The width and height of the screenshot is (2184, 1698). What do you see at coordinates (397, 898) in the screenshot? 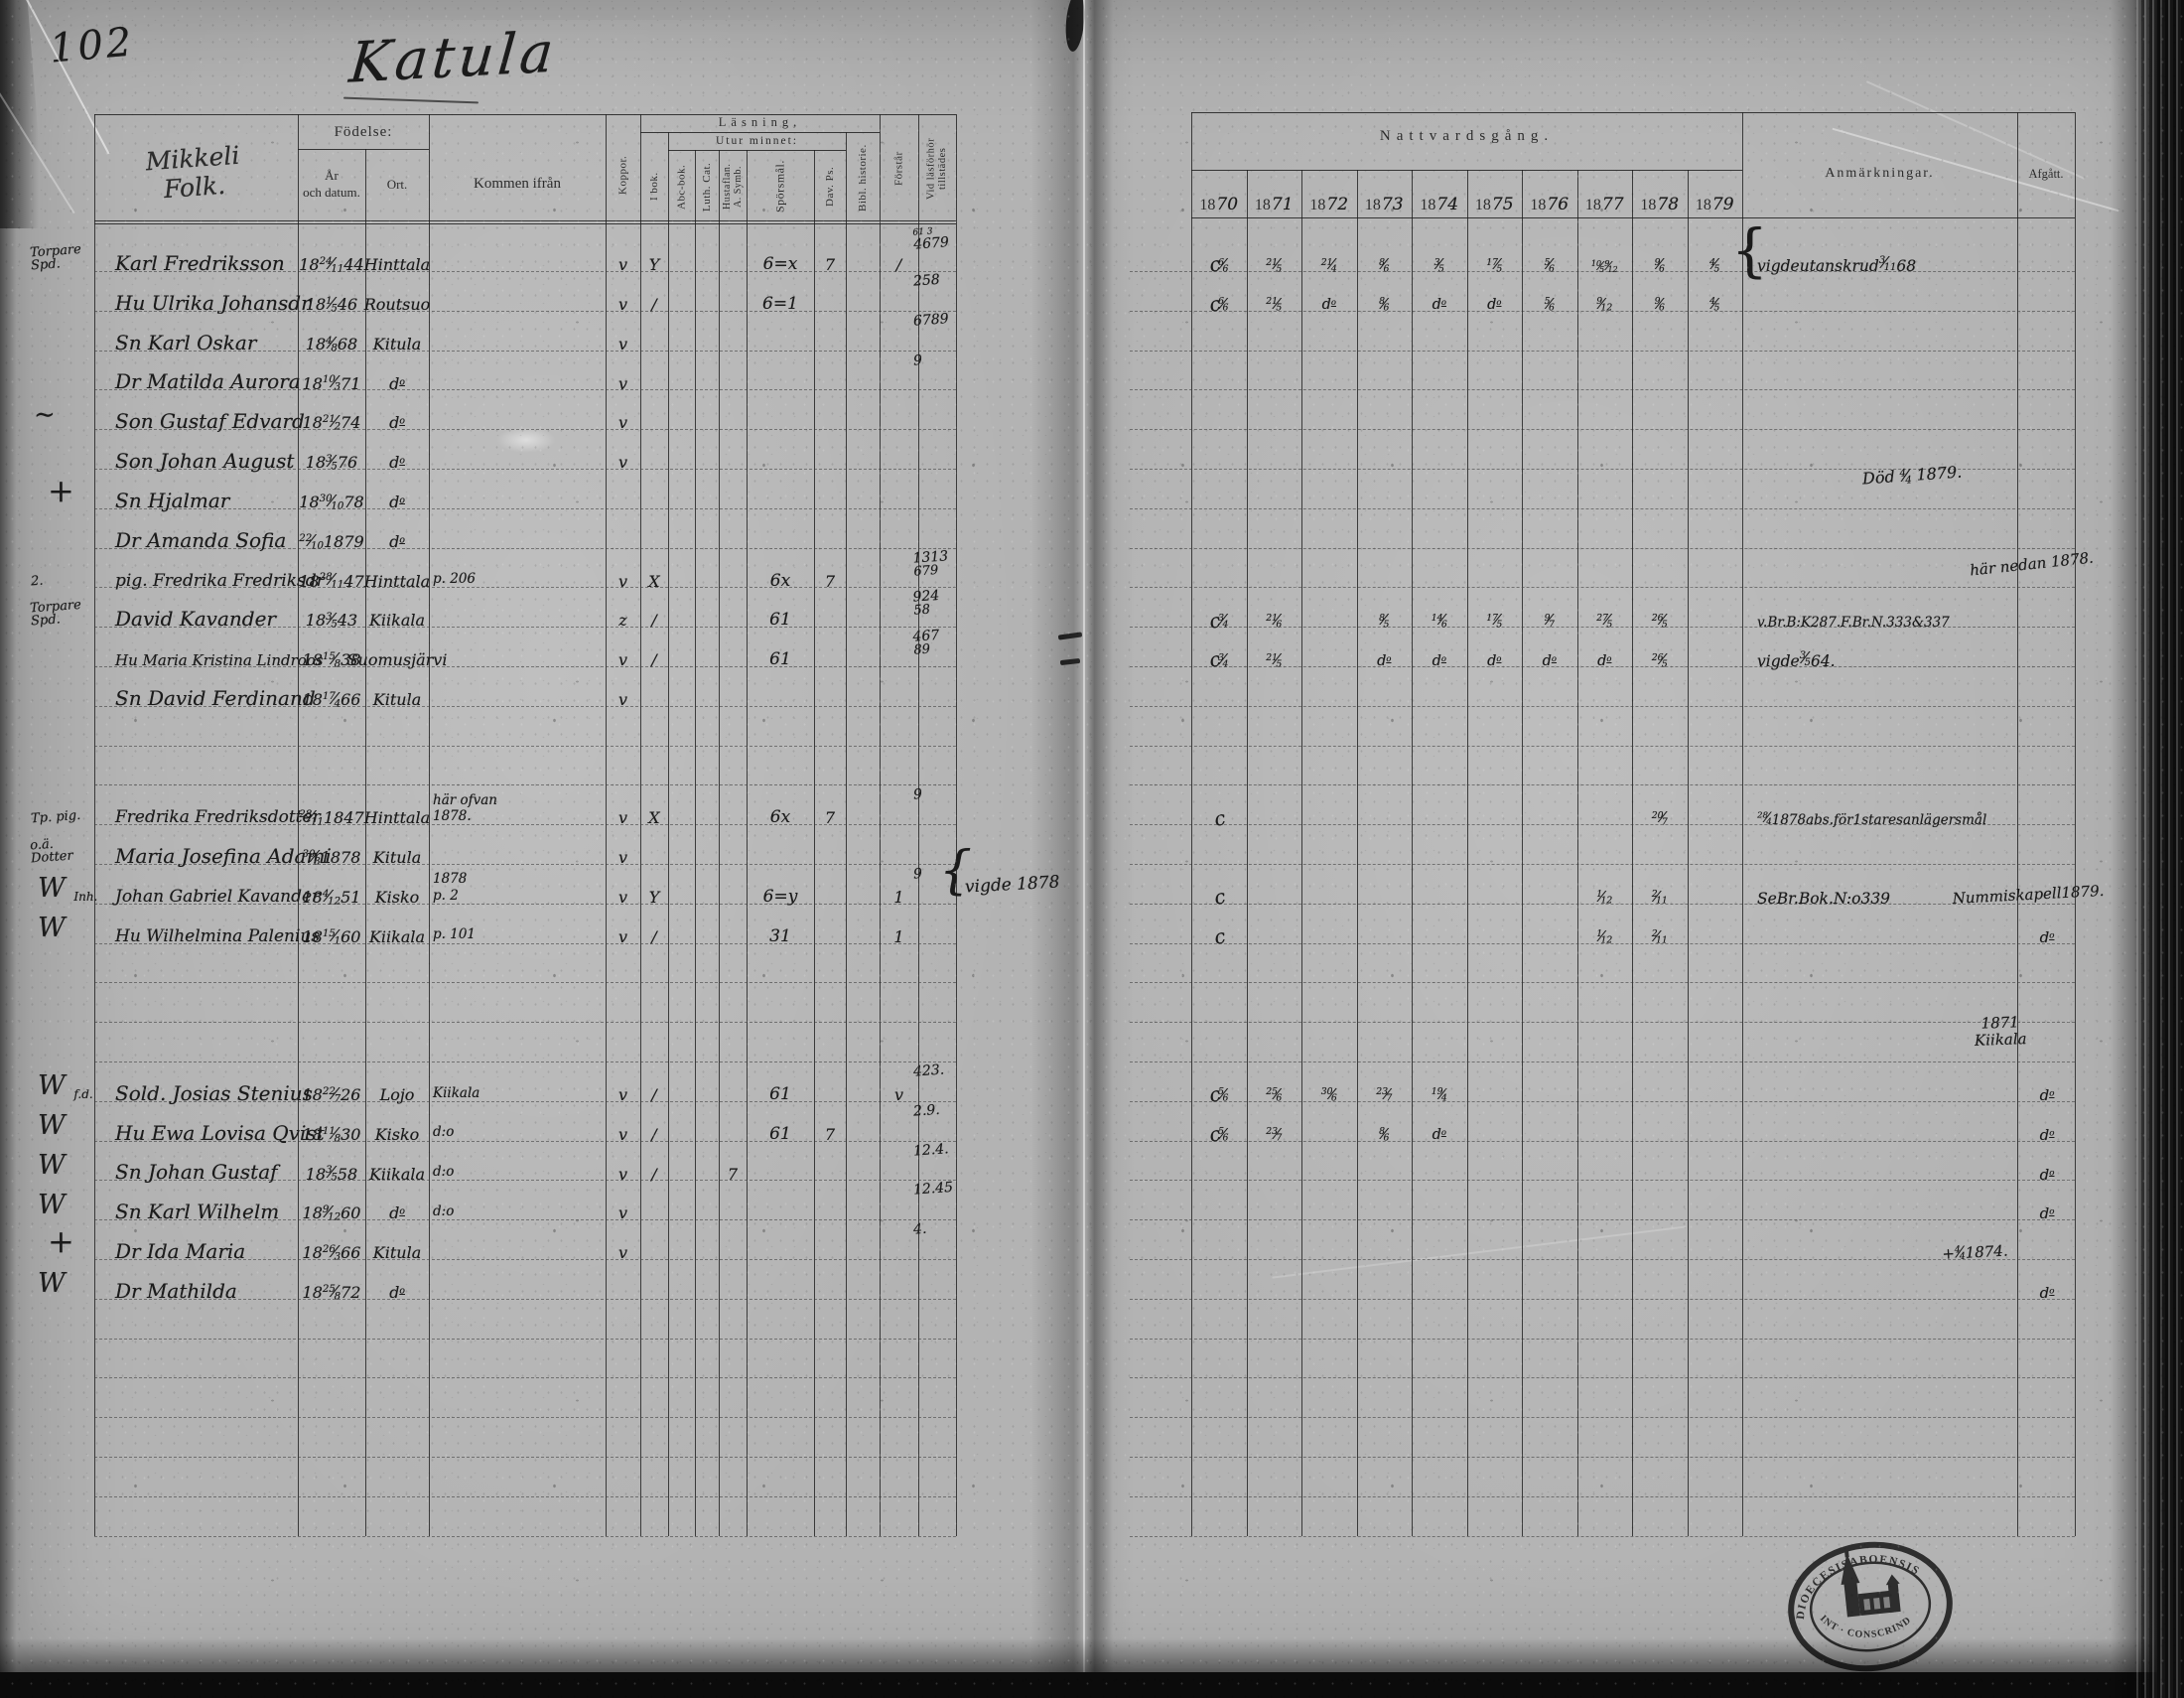
I see `cell-birthplace: Kisko` at bounding box center [397, 898].